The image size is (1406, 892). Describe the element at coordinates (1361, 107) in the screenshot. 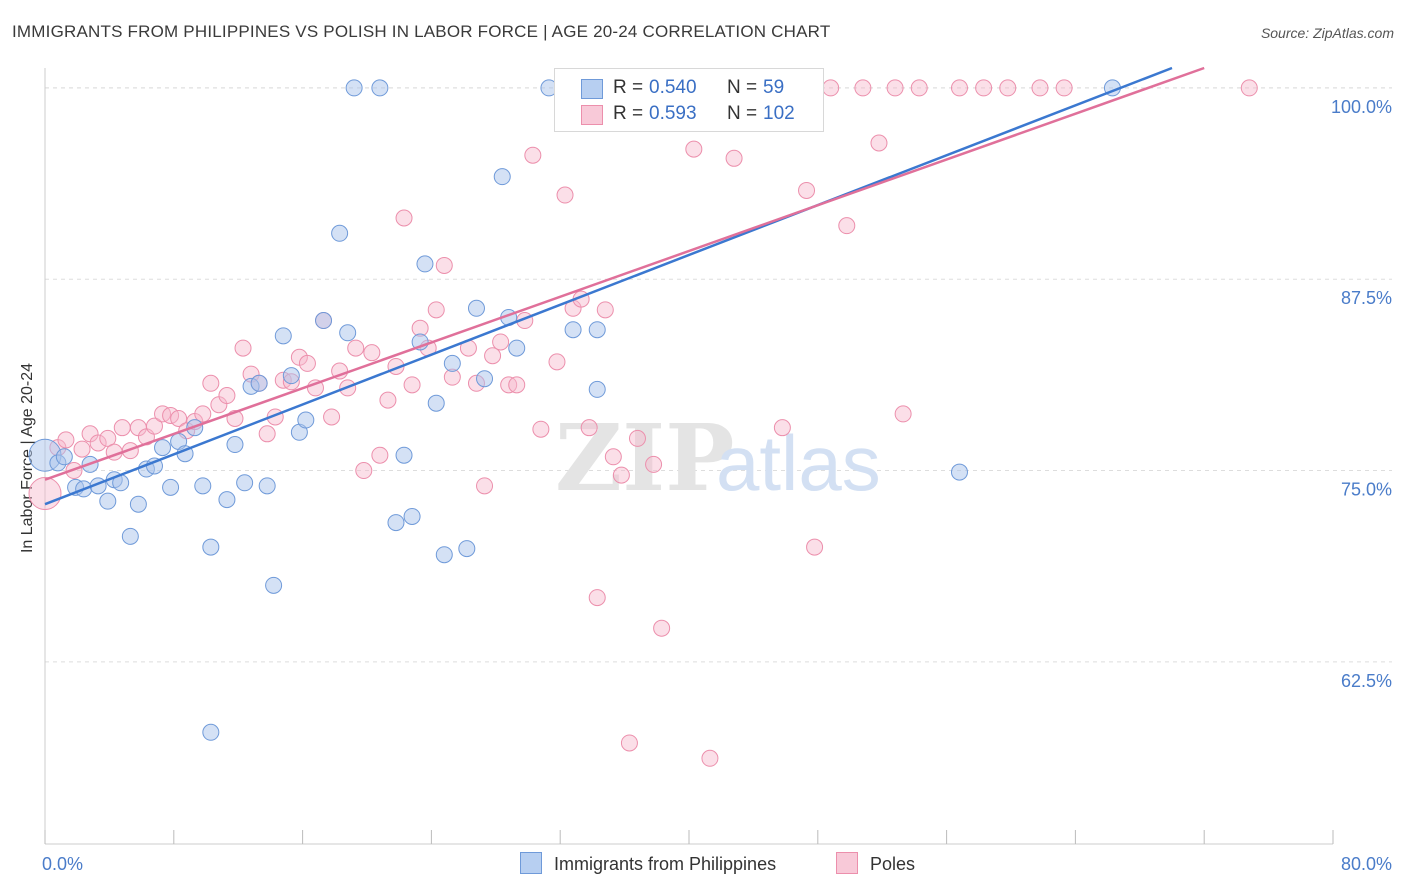

I see `y-tick-label: 100.0%` at that location.